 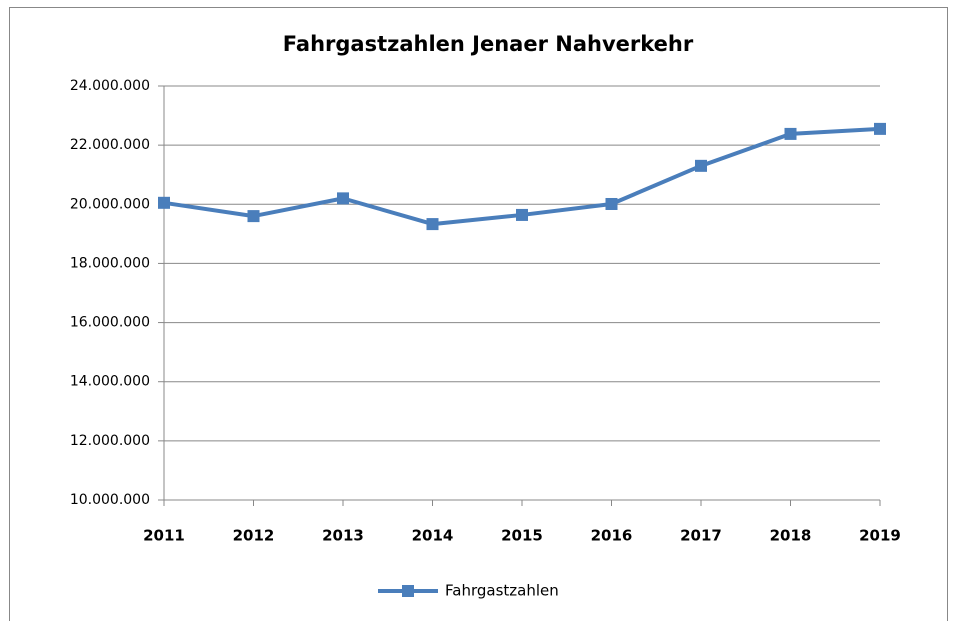 What do you see at coordinates (254, 536) in the screenshot?
I see `x-tick-label: 2012` at bounding box center [254, 536].